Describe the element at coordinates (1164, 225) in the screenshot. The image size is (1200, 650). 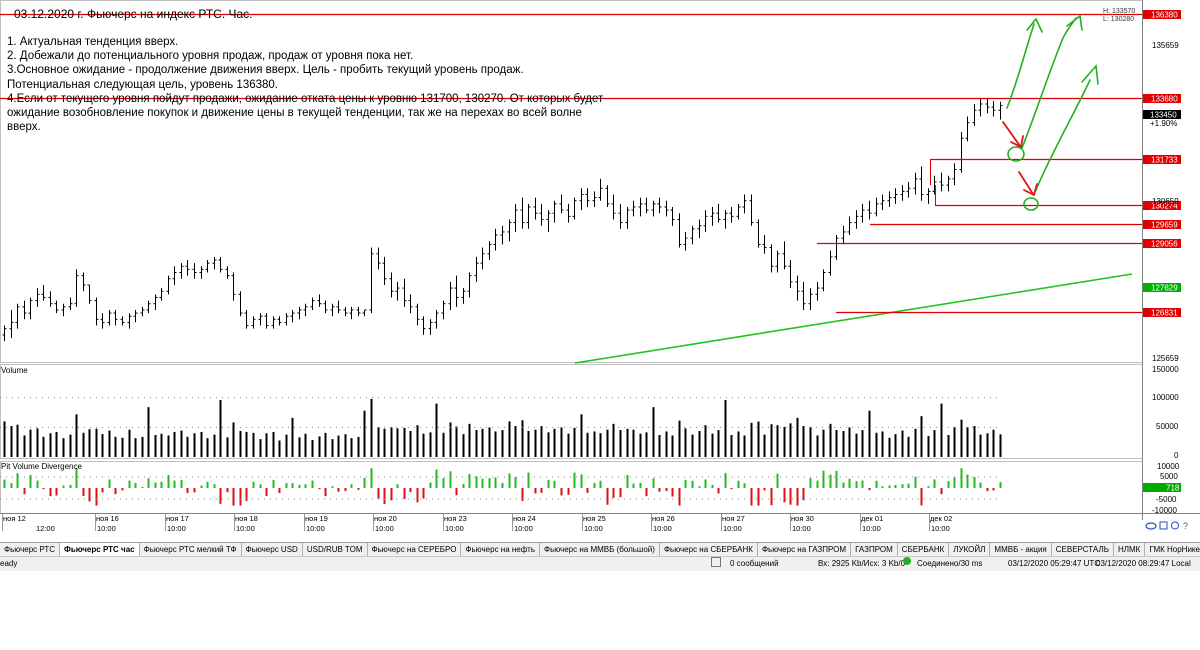
I see `level-label: 129659` at that location.